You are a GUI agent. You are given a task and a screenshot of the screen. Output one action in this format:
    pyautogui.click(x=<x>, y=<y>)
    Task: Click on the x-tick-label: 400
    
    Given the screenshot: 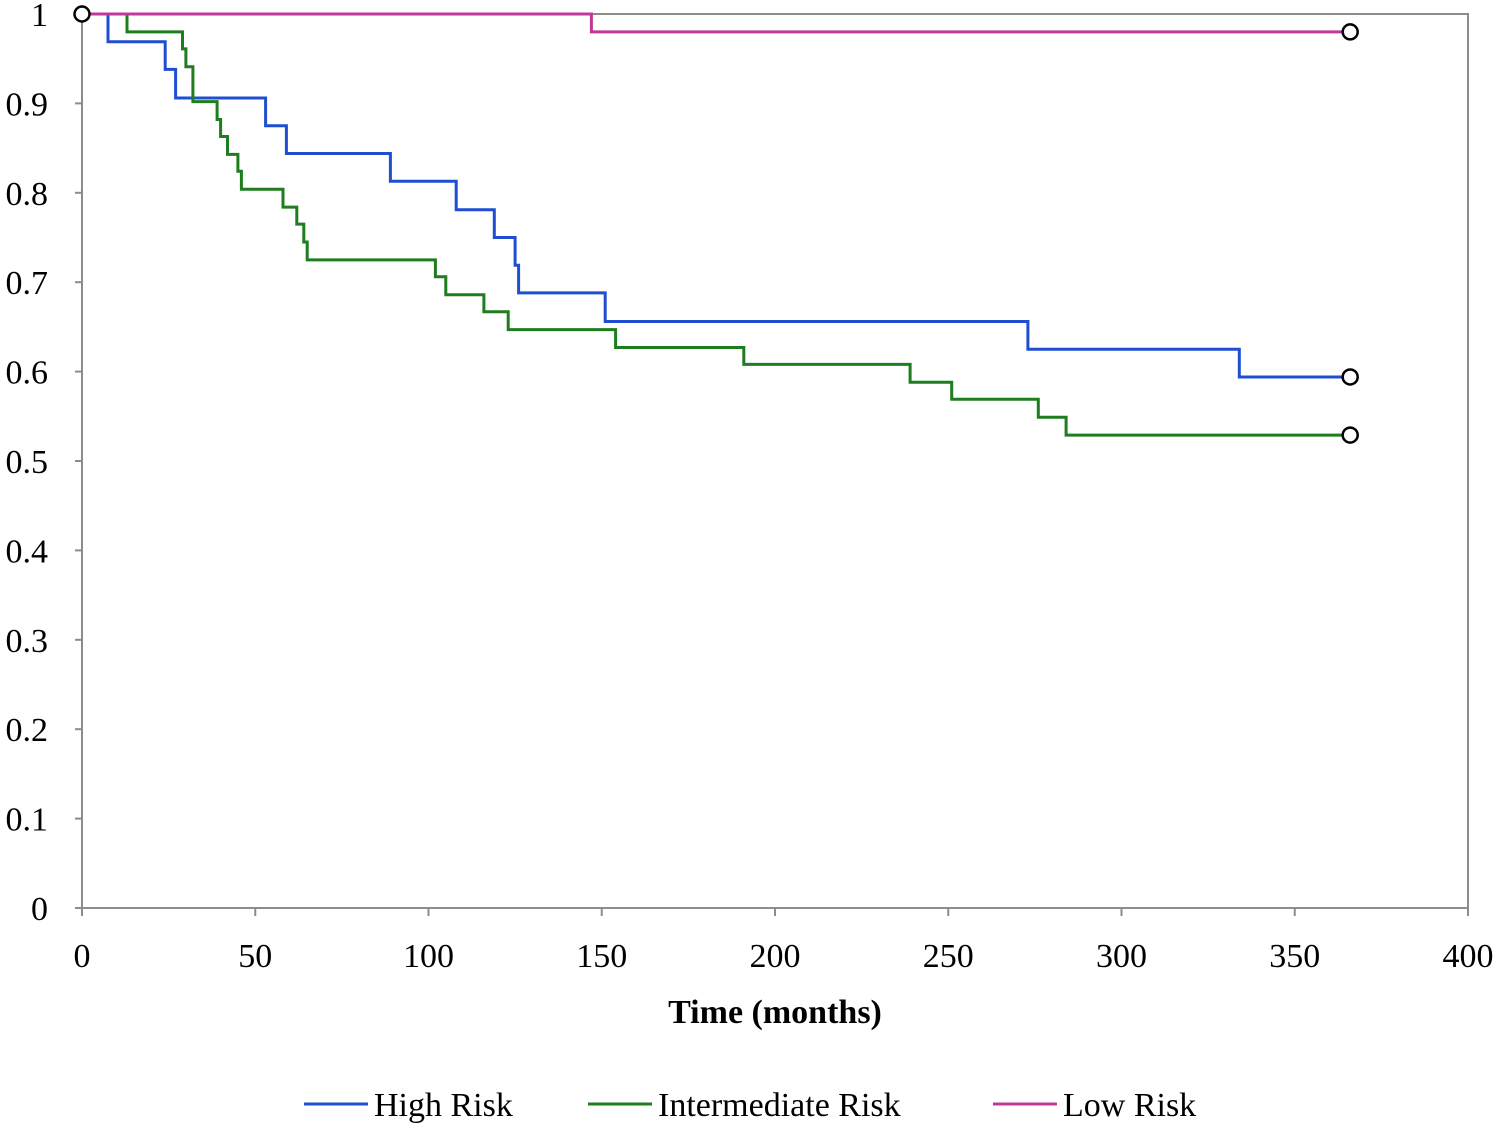 What is the action you would take?
    pyautogui.click(x=1468, y=956)
    